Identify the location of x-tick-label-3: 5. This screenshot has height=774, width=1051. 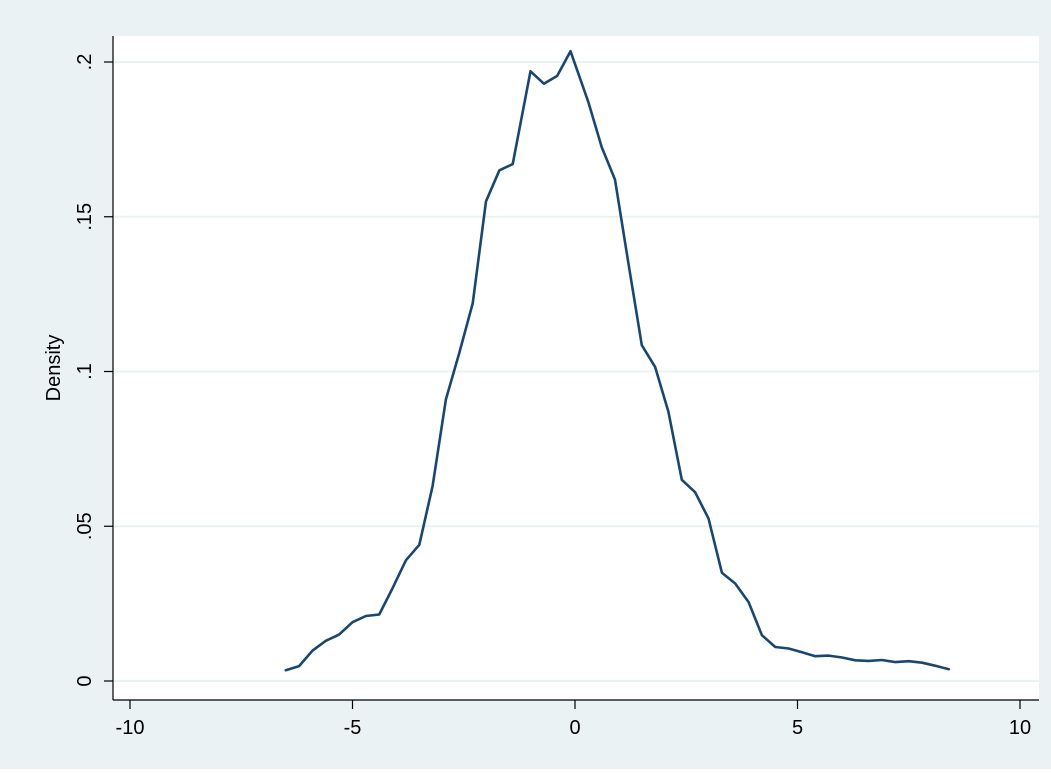
(797, 728).